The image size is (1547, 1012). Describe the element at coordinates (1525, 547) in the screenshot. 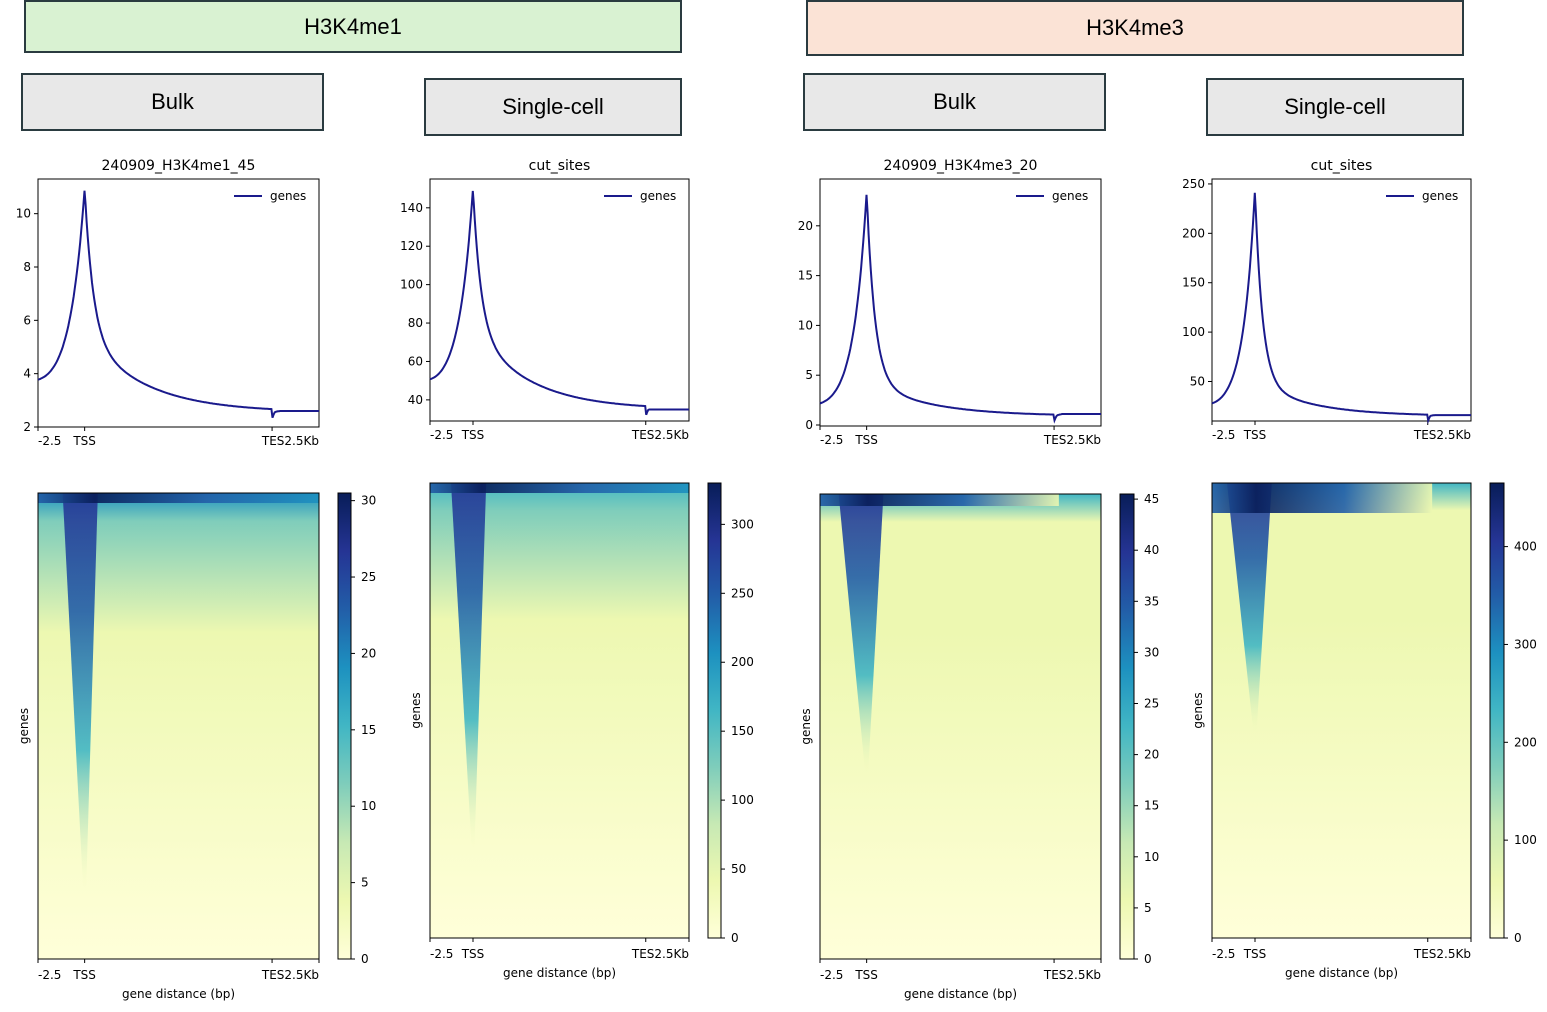

I see `colorbar-tick-label: 400` at that location.